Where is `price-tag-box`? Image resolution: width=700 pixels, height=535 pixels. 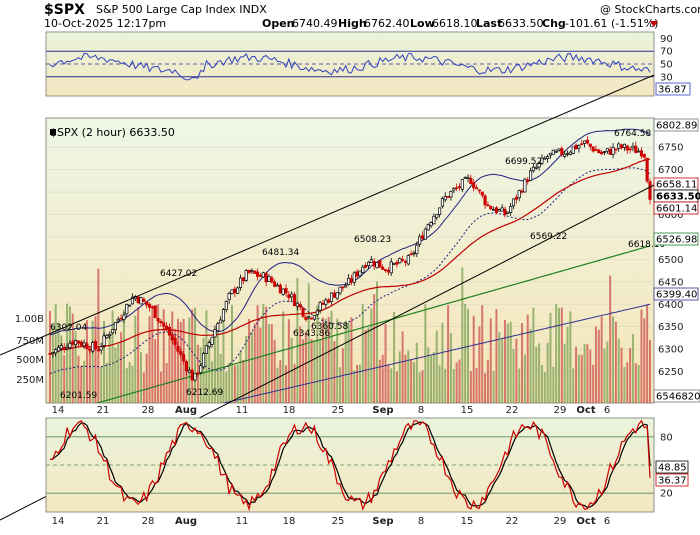
price-tag-box is located at coordinates (676, 125).